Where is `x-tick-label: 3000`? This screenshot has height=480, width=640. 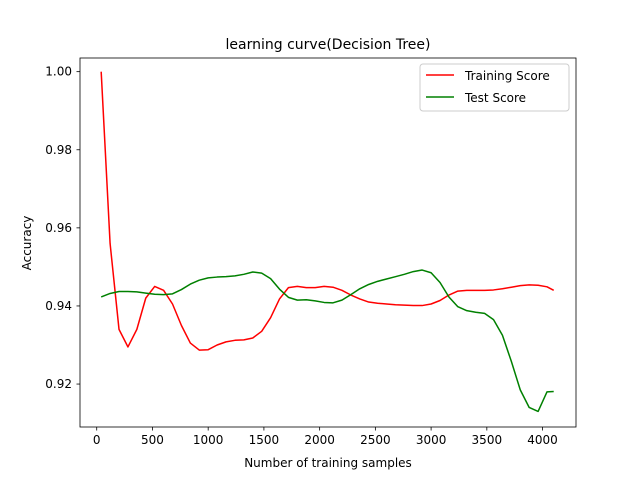
x-tick-label: 3000 is located at coordinates (431, 440).